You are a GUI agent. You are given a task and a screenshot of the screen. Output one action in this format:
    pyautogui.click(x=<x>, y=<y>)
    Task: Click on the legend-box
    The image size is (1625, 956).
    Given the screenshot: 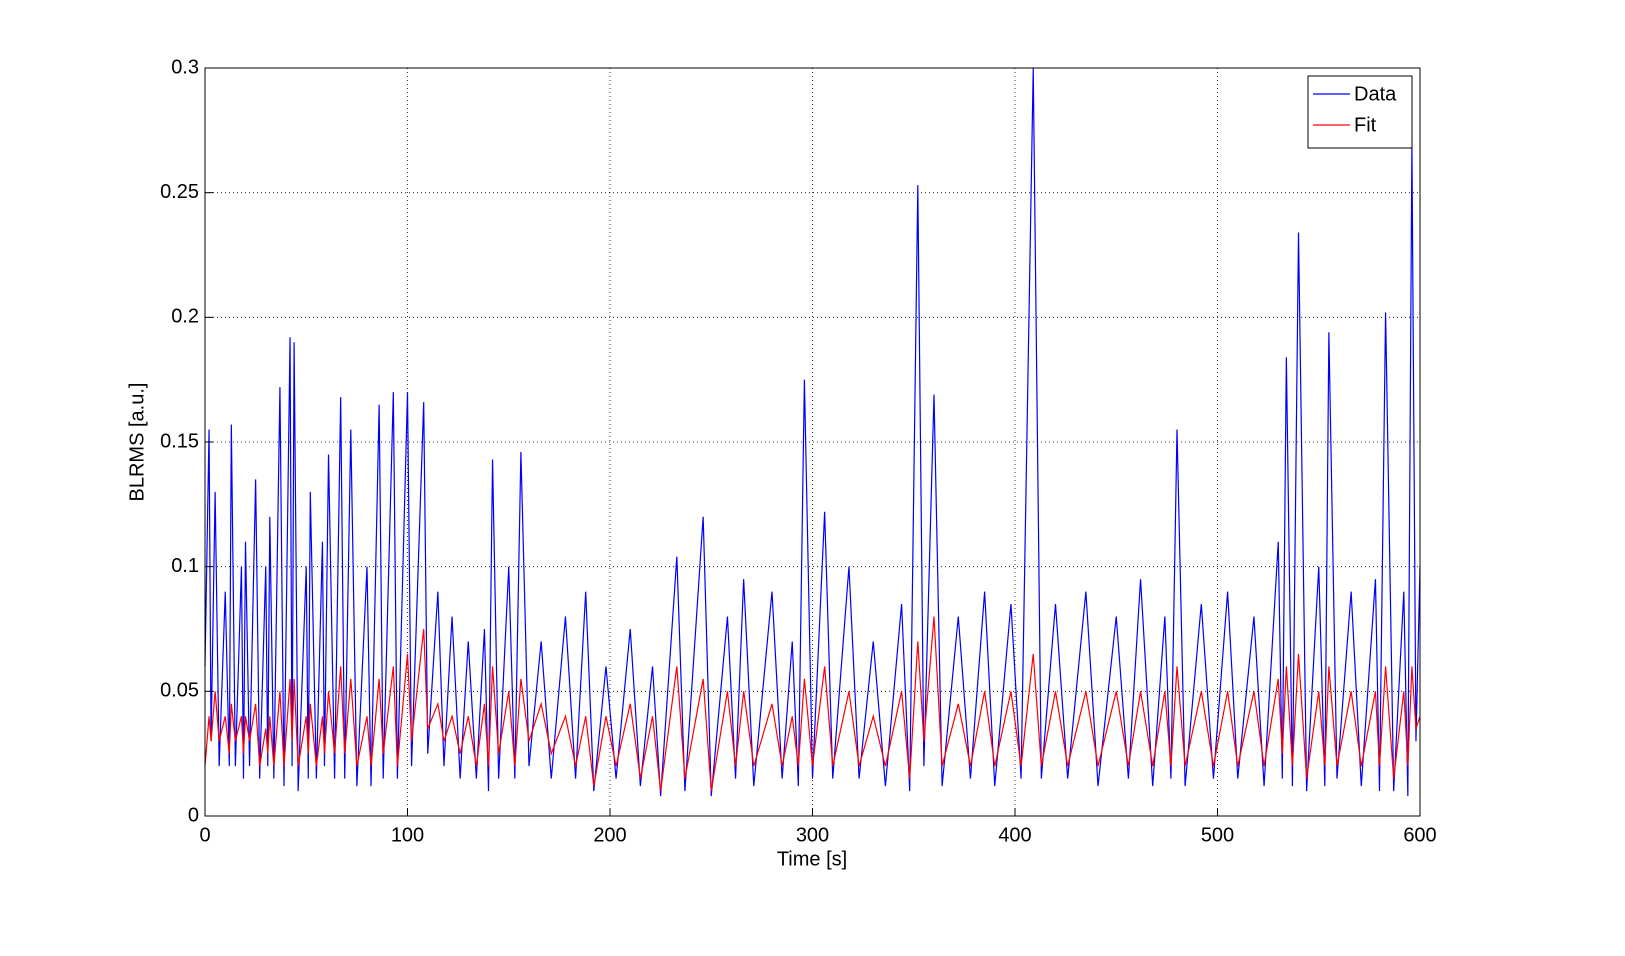 What is the action you would take?
    pyautogui.click(x=1360, y=112)
    